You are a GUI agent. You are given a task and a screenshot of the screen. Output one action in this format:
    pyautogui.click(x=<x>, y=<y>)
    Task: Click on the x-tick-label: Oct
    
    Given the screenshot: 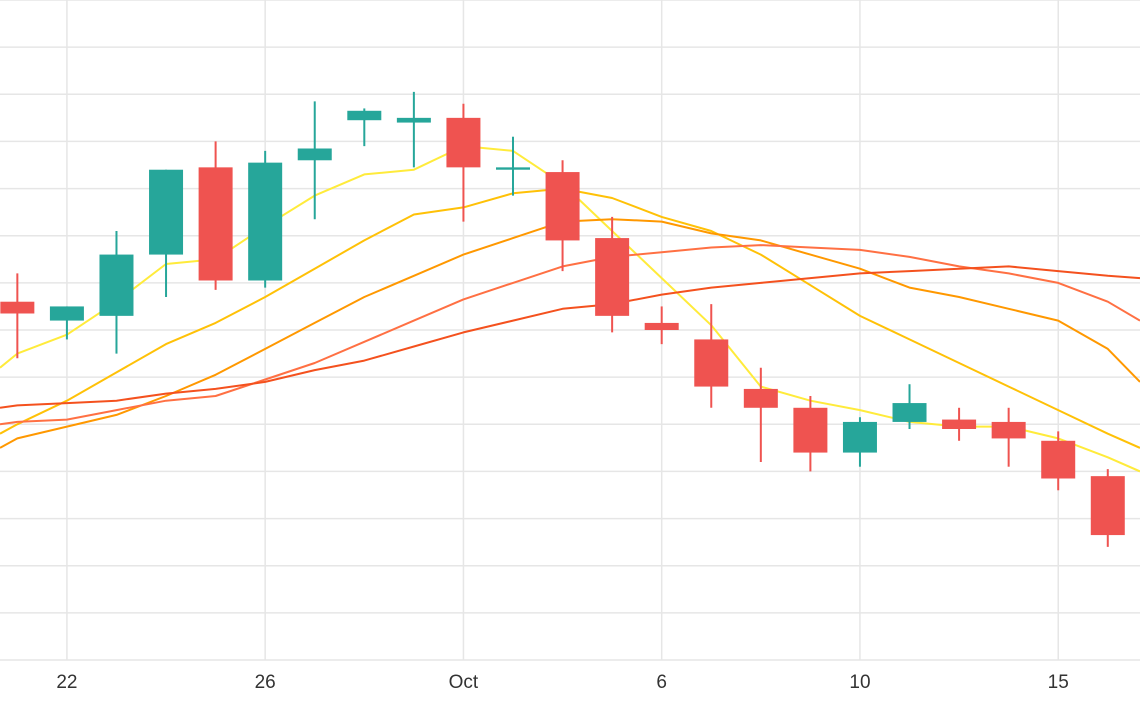 What is the action you would take?
    pyautogui.click(x=464, y=682)
    